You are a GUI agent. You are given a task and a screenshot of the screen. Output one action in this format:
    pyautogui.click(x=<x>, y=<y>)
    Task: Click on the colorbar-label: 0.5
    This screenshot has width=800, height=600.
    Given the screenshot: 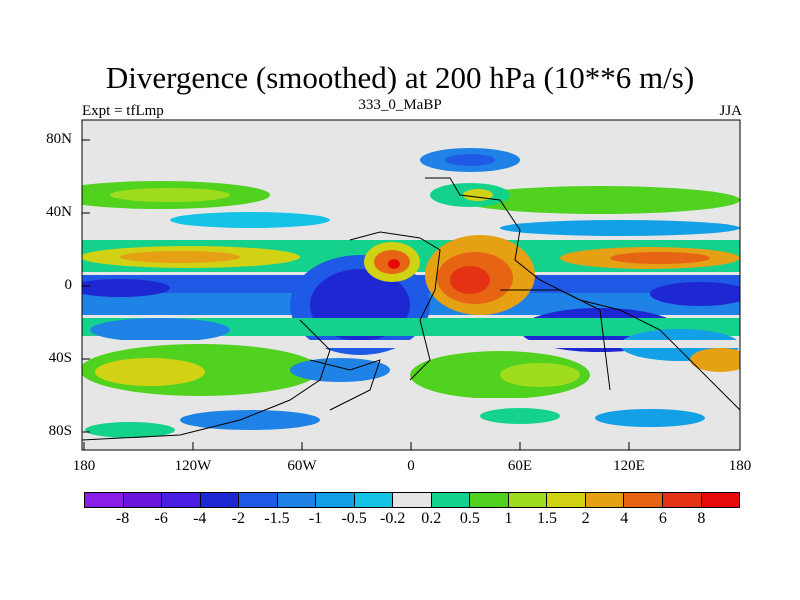 What is the action you would take?
    pyautogui.click(x=469, y=518)
    